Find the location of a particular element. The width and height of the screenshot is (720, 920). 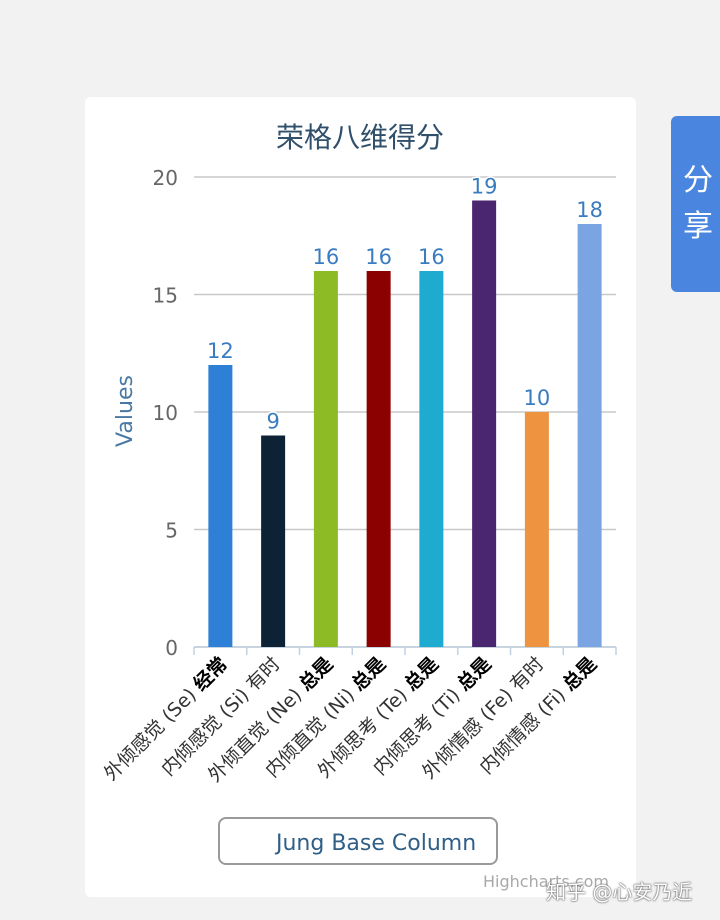

data-label: 10 is located at coordinates (537, 398).